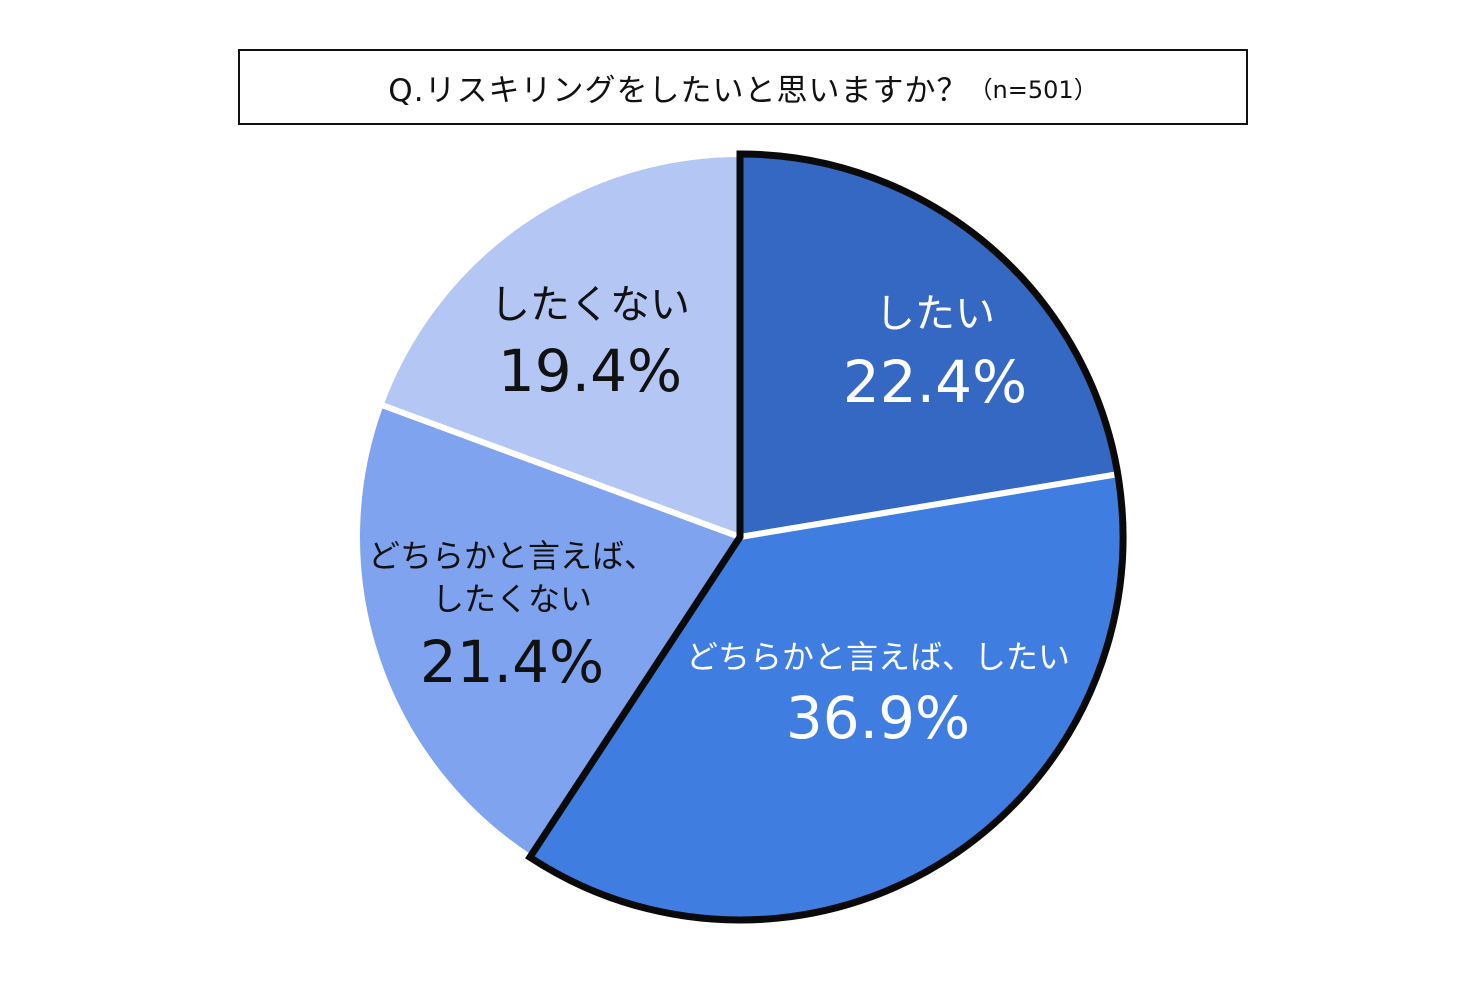 The image size is (1480, 982). What do you see at coordinates (1033, 89) in the screenshot?
I see `chart-sample-size: （n=501）` at bounding box center [1033, 89].